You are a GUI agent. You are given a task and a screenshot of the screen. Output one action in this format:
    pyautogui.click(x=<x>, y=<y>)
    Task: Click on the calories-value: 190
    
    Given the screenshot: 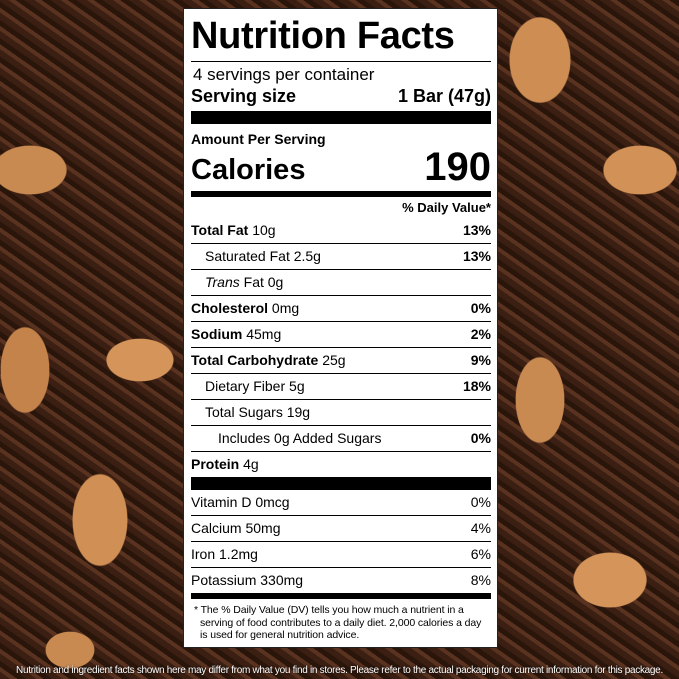 What is the action you would take?
    pyautogui.click(x=457, y=167)
    